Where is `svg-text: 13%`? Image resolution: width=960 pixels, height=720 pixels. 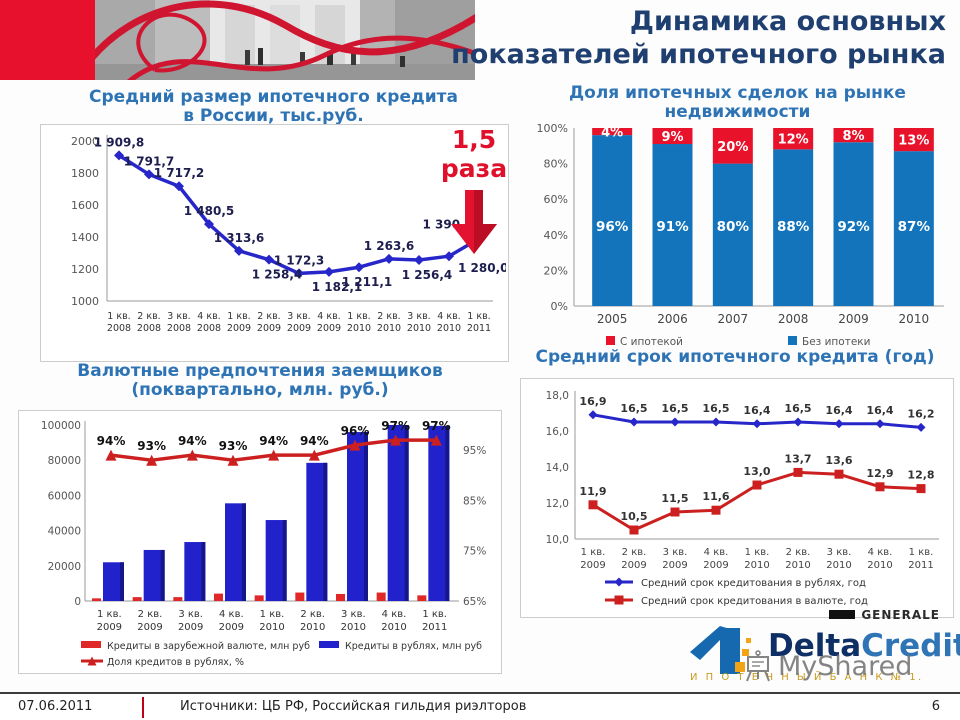
svg-text: 13% is located at coordinates (913, 141).